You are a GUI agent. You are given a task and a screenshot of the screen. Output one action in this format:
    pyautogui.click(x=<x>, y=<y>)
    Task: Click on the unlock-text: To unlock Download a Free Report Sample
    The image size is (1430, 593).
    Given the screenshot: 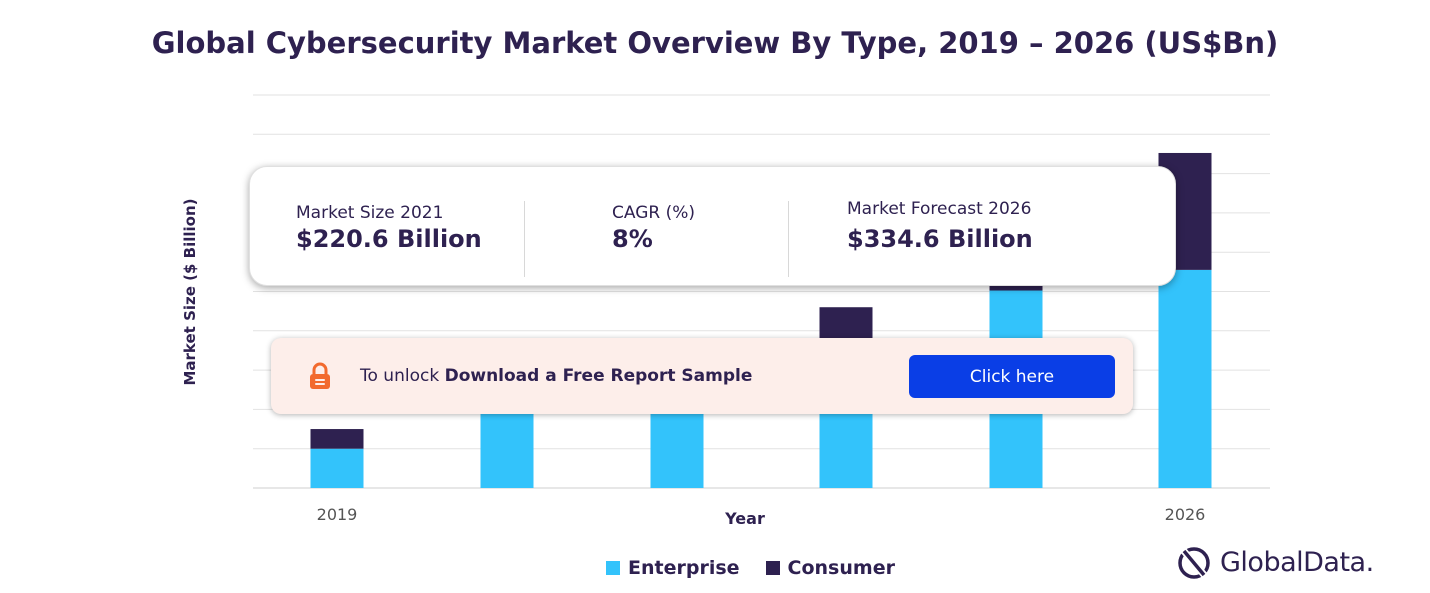 What is the action you would take?
    pyautogui.click(x=556, y=376)
    